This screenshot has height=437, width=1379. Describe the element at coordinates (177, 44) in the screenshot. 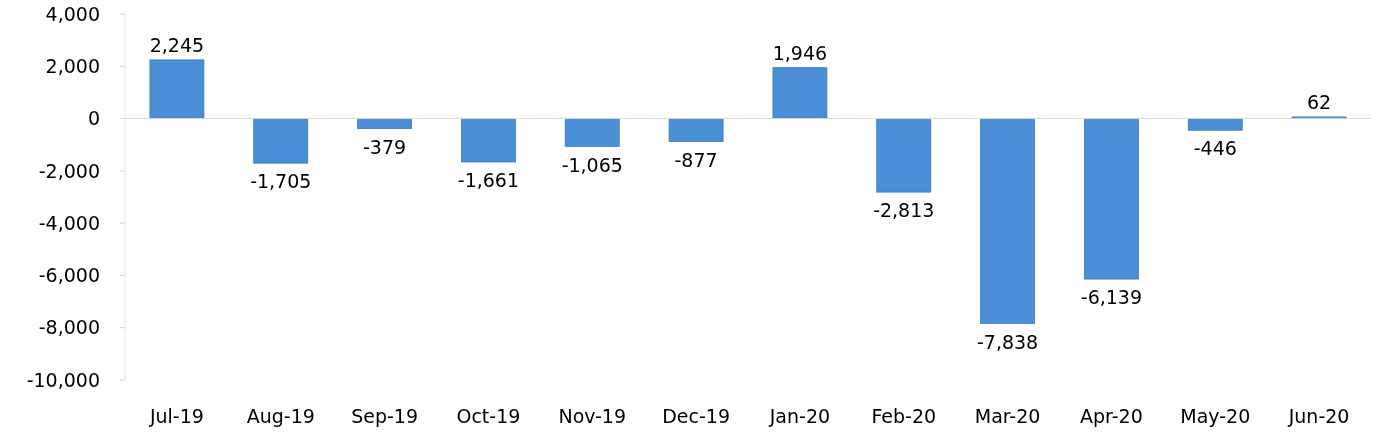

I see `data-label: 2,245` at that location.